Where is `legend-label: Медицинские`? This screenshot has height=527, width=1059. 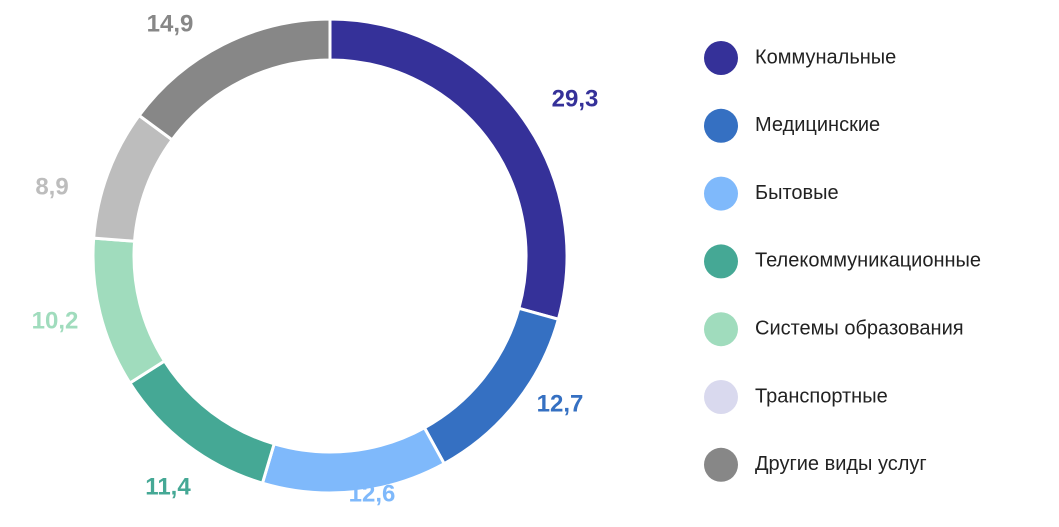
legend-label: Медицинские is located at coordinates (817, 125).